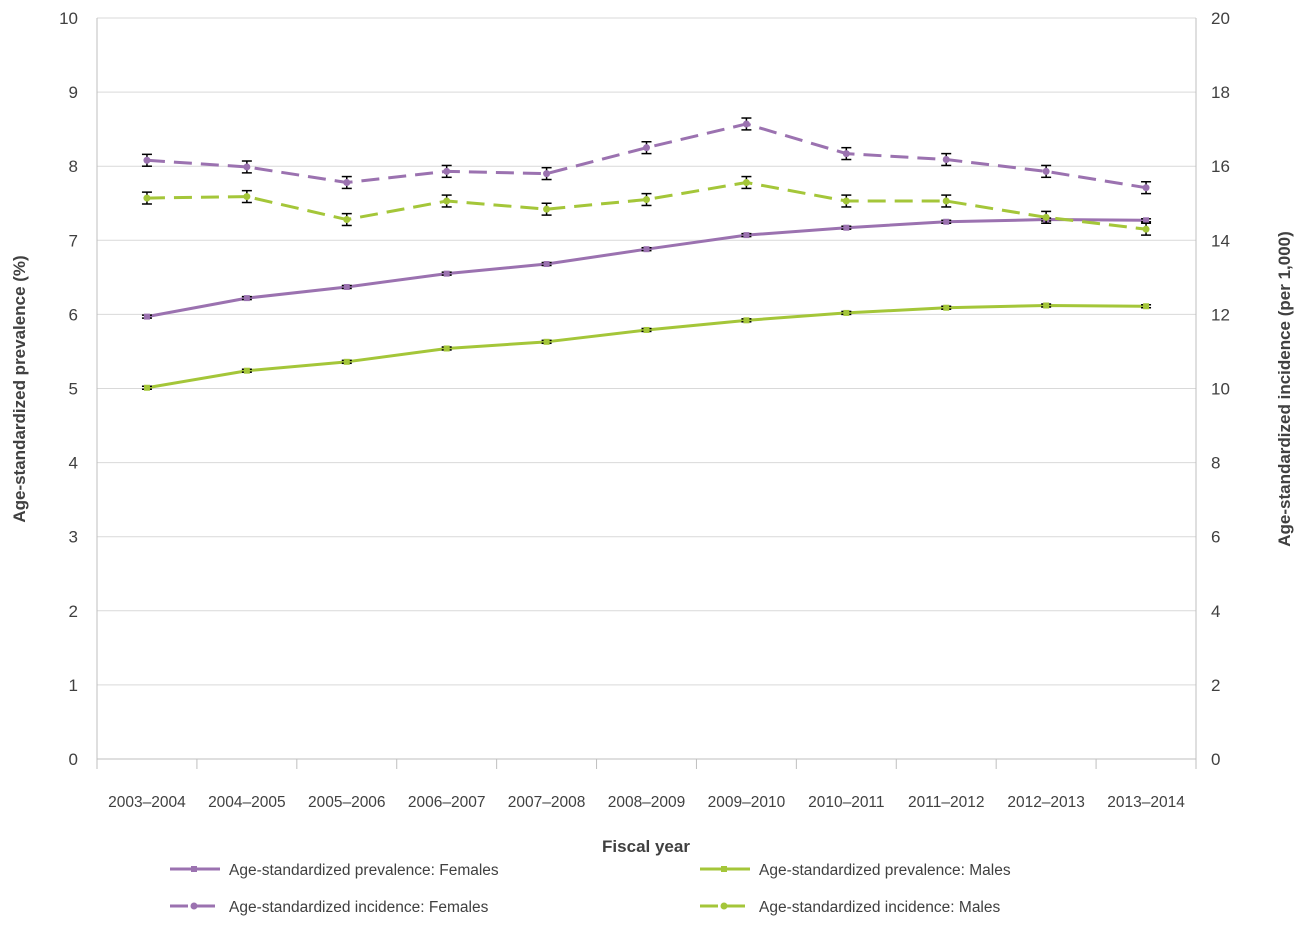 The image size is (1305, 946). I want to click on right-y-tick-label: 10, so click(1220, 389).